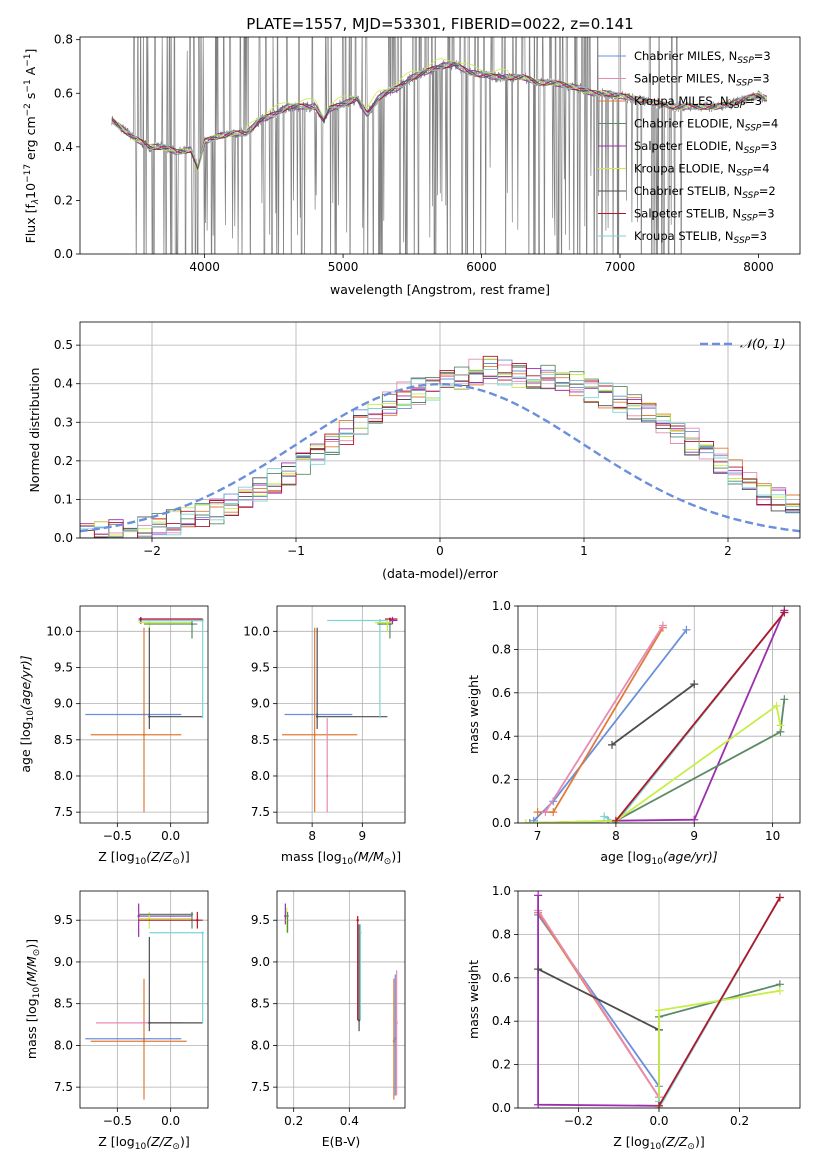 This screenshot has height=1170, width=819. Describe the element at coordinates (159, 1141) in the screenshot. I see `label-part: (Z/Z` at that location.